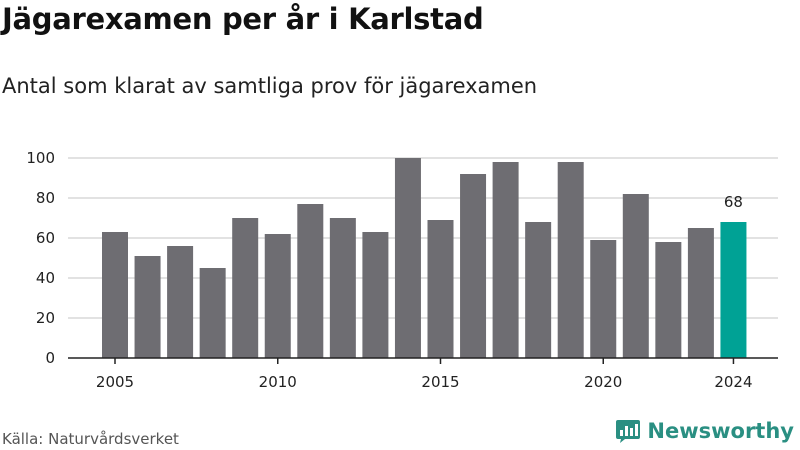 The height and width of the screenshot is (450, 800). Describe the element at coordinates (440, 382) in the screenshot. I see `x-tick-label: 2015` at that location.